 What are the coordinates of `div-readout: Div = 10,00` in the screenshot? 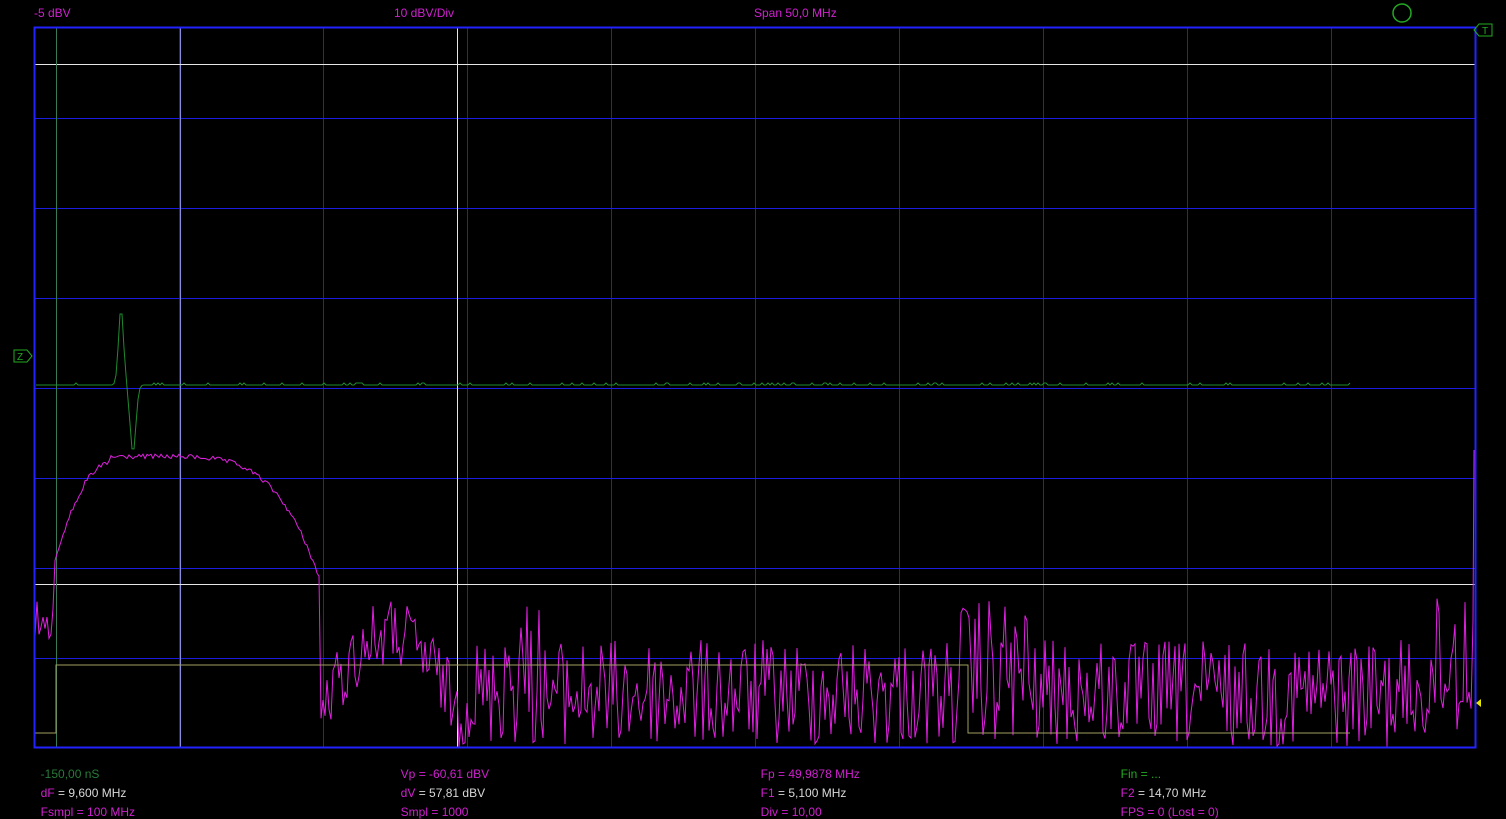 It's located at (788, 805).